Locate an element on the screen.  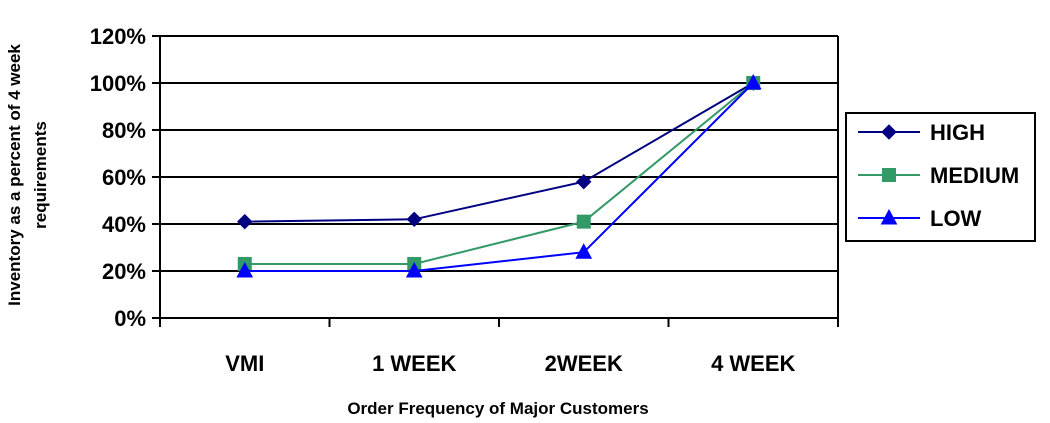
legend-item-low: LOW is located at coordinates (920, 218).